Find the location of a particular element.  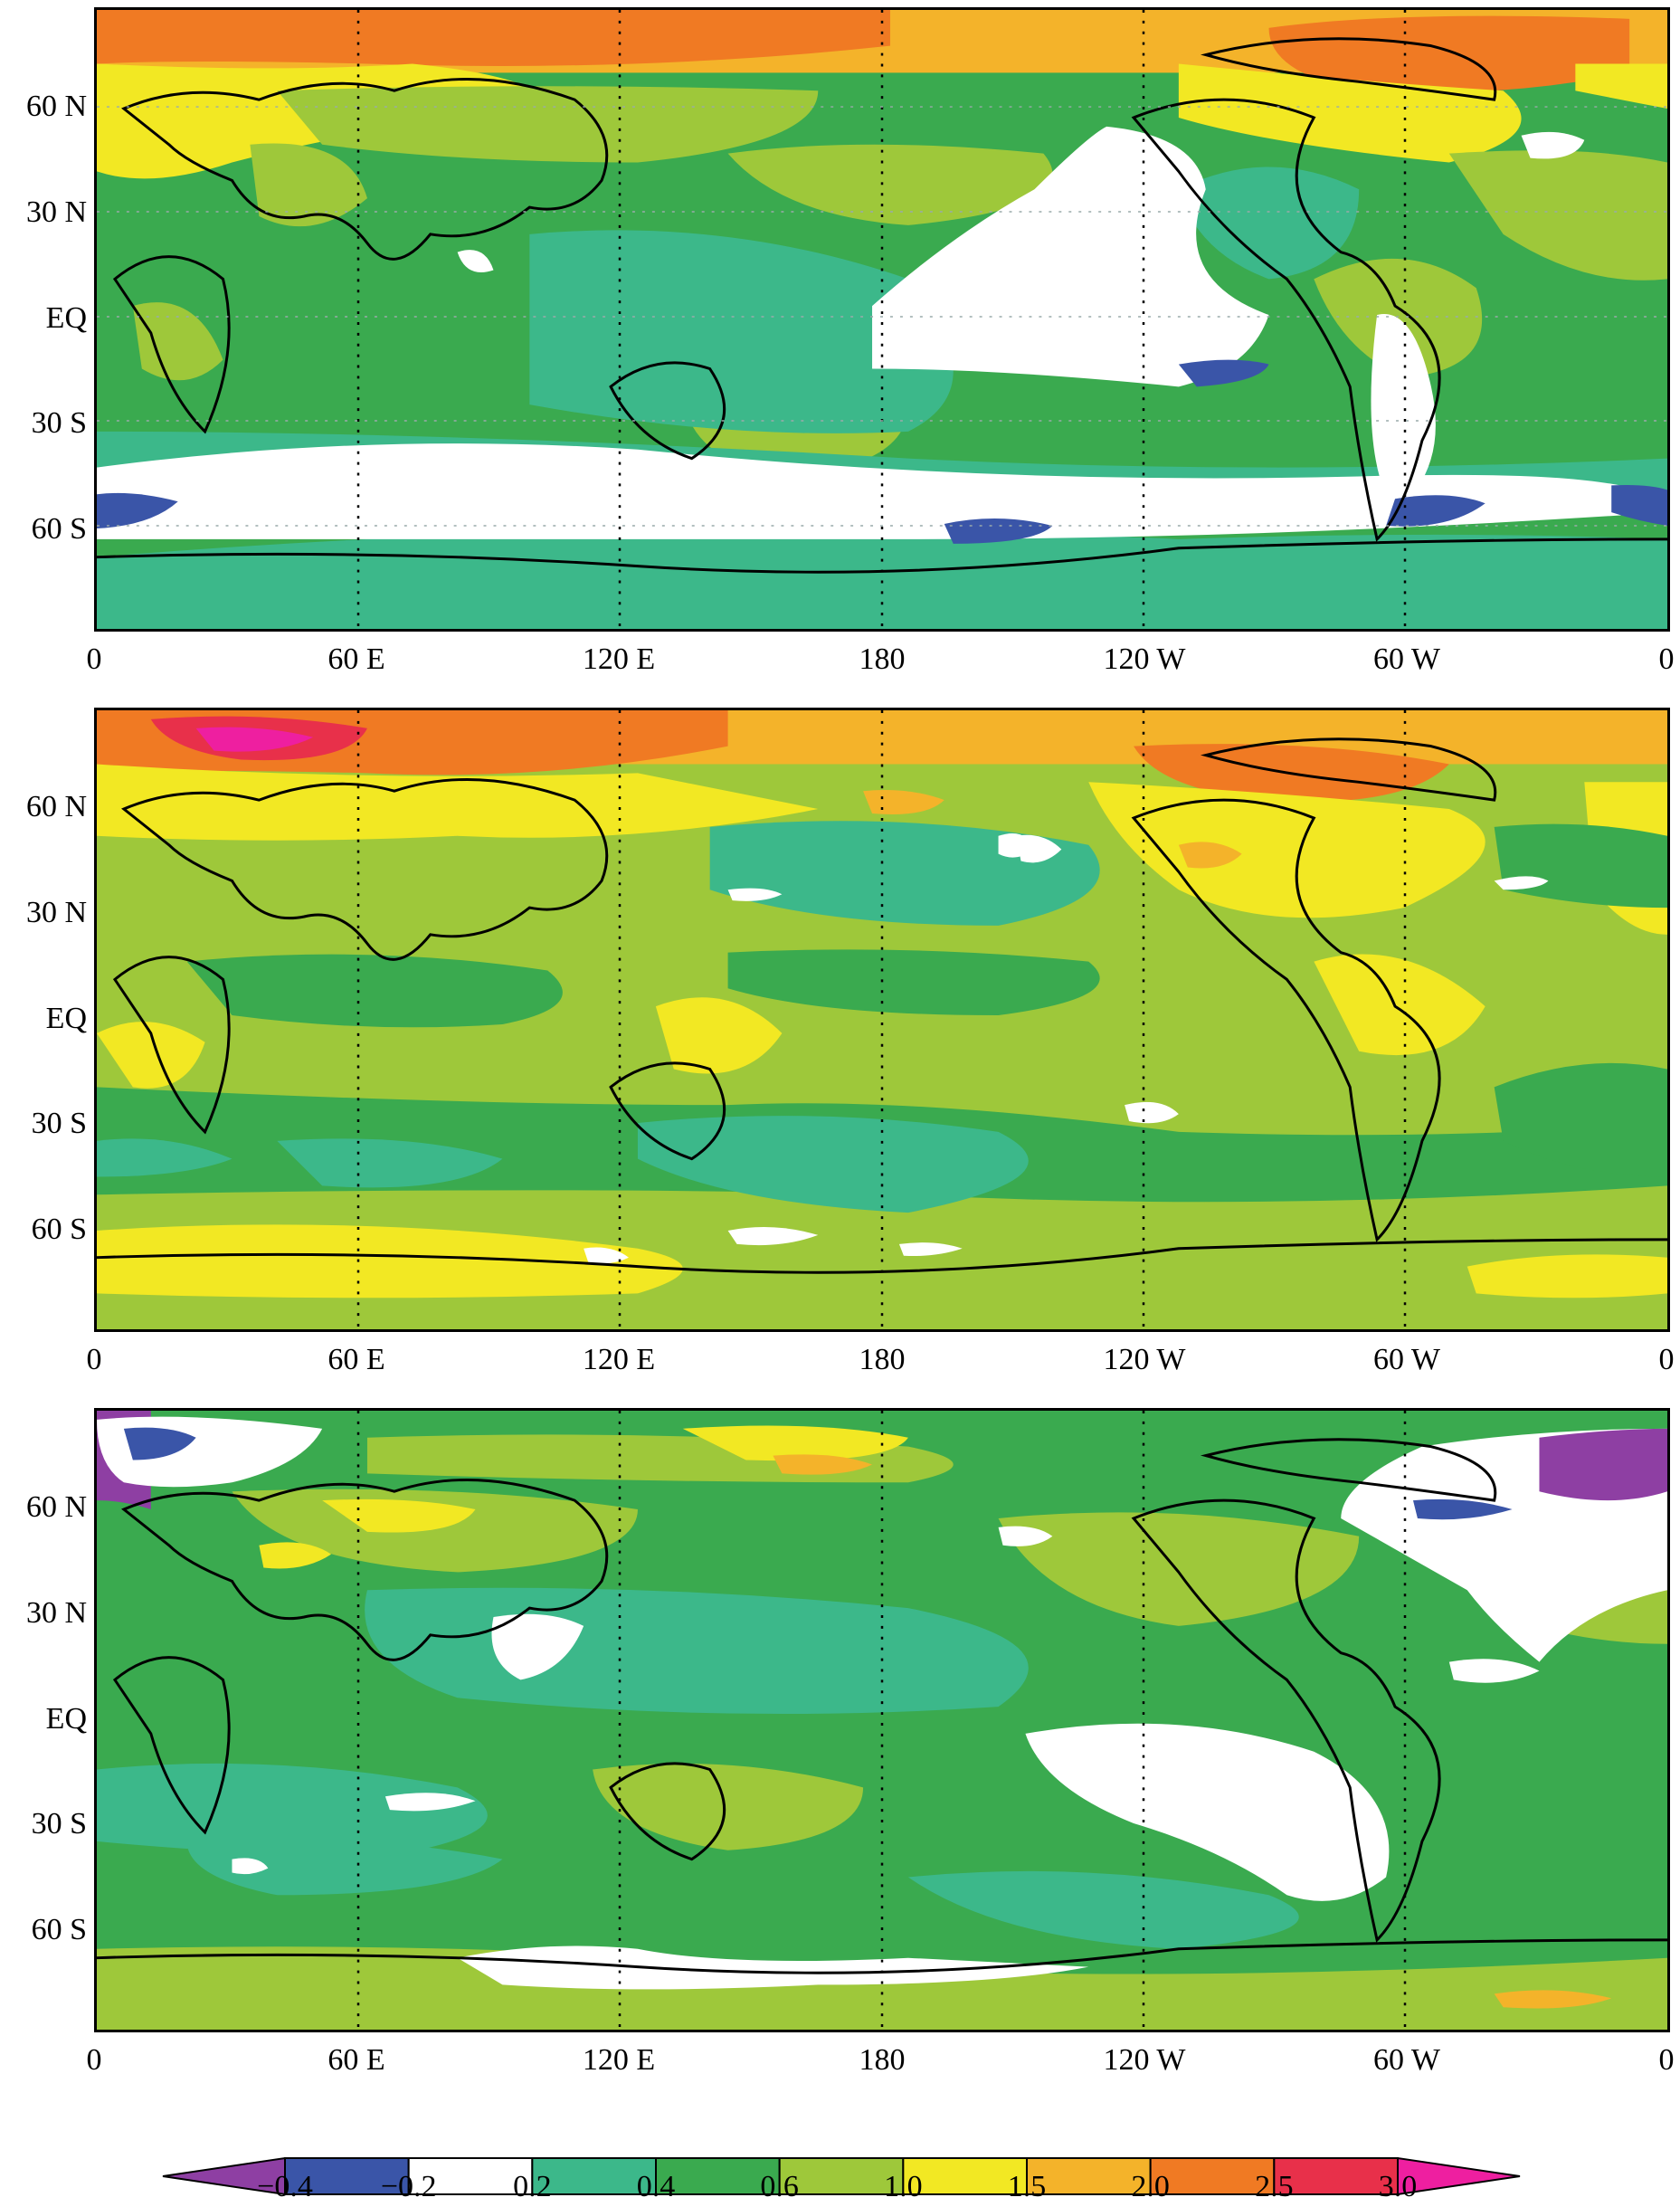

colorbar-segments is located at coordinates (842, 2176).